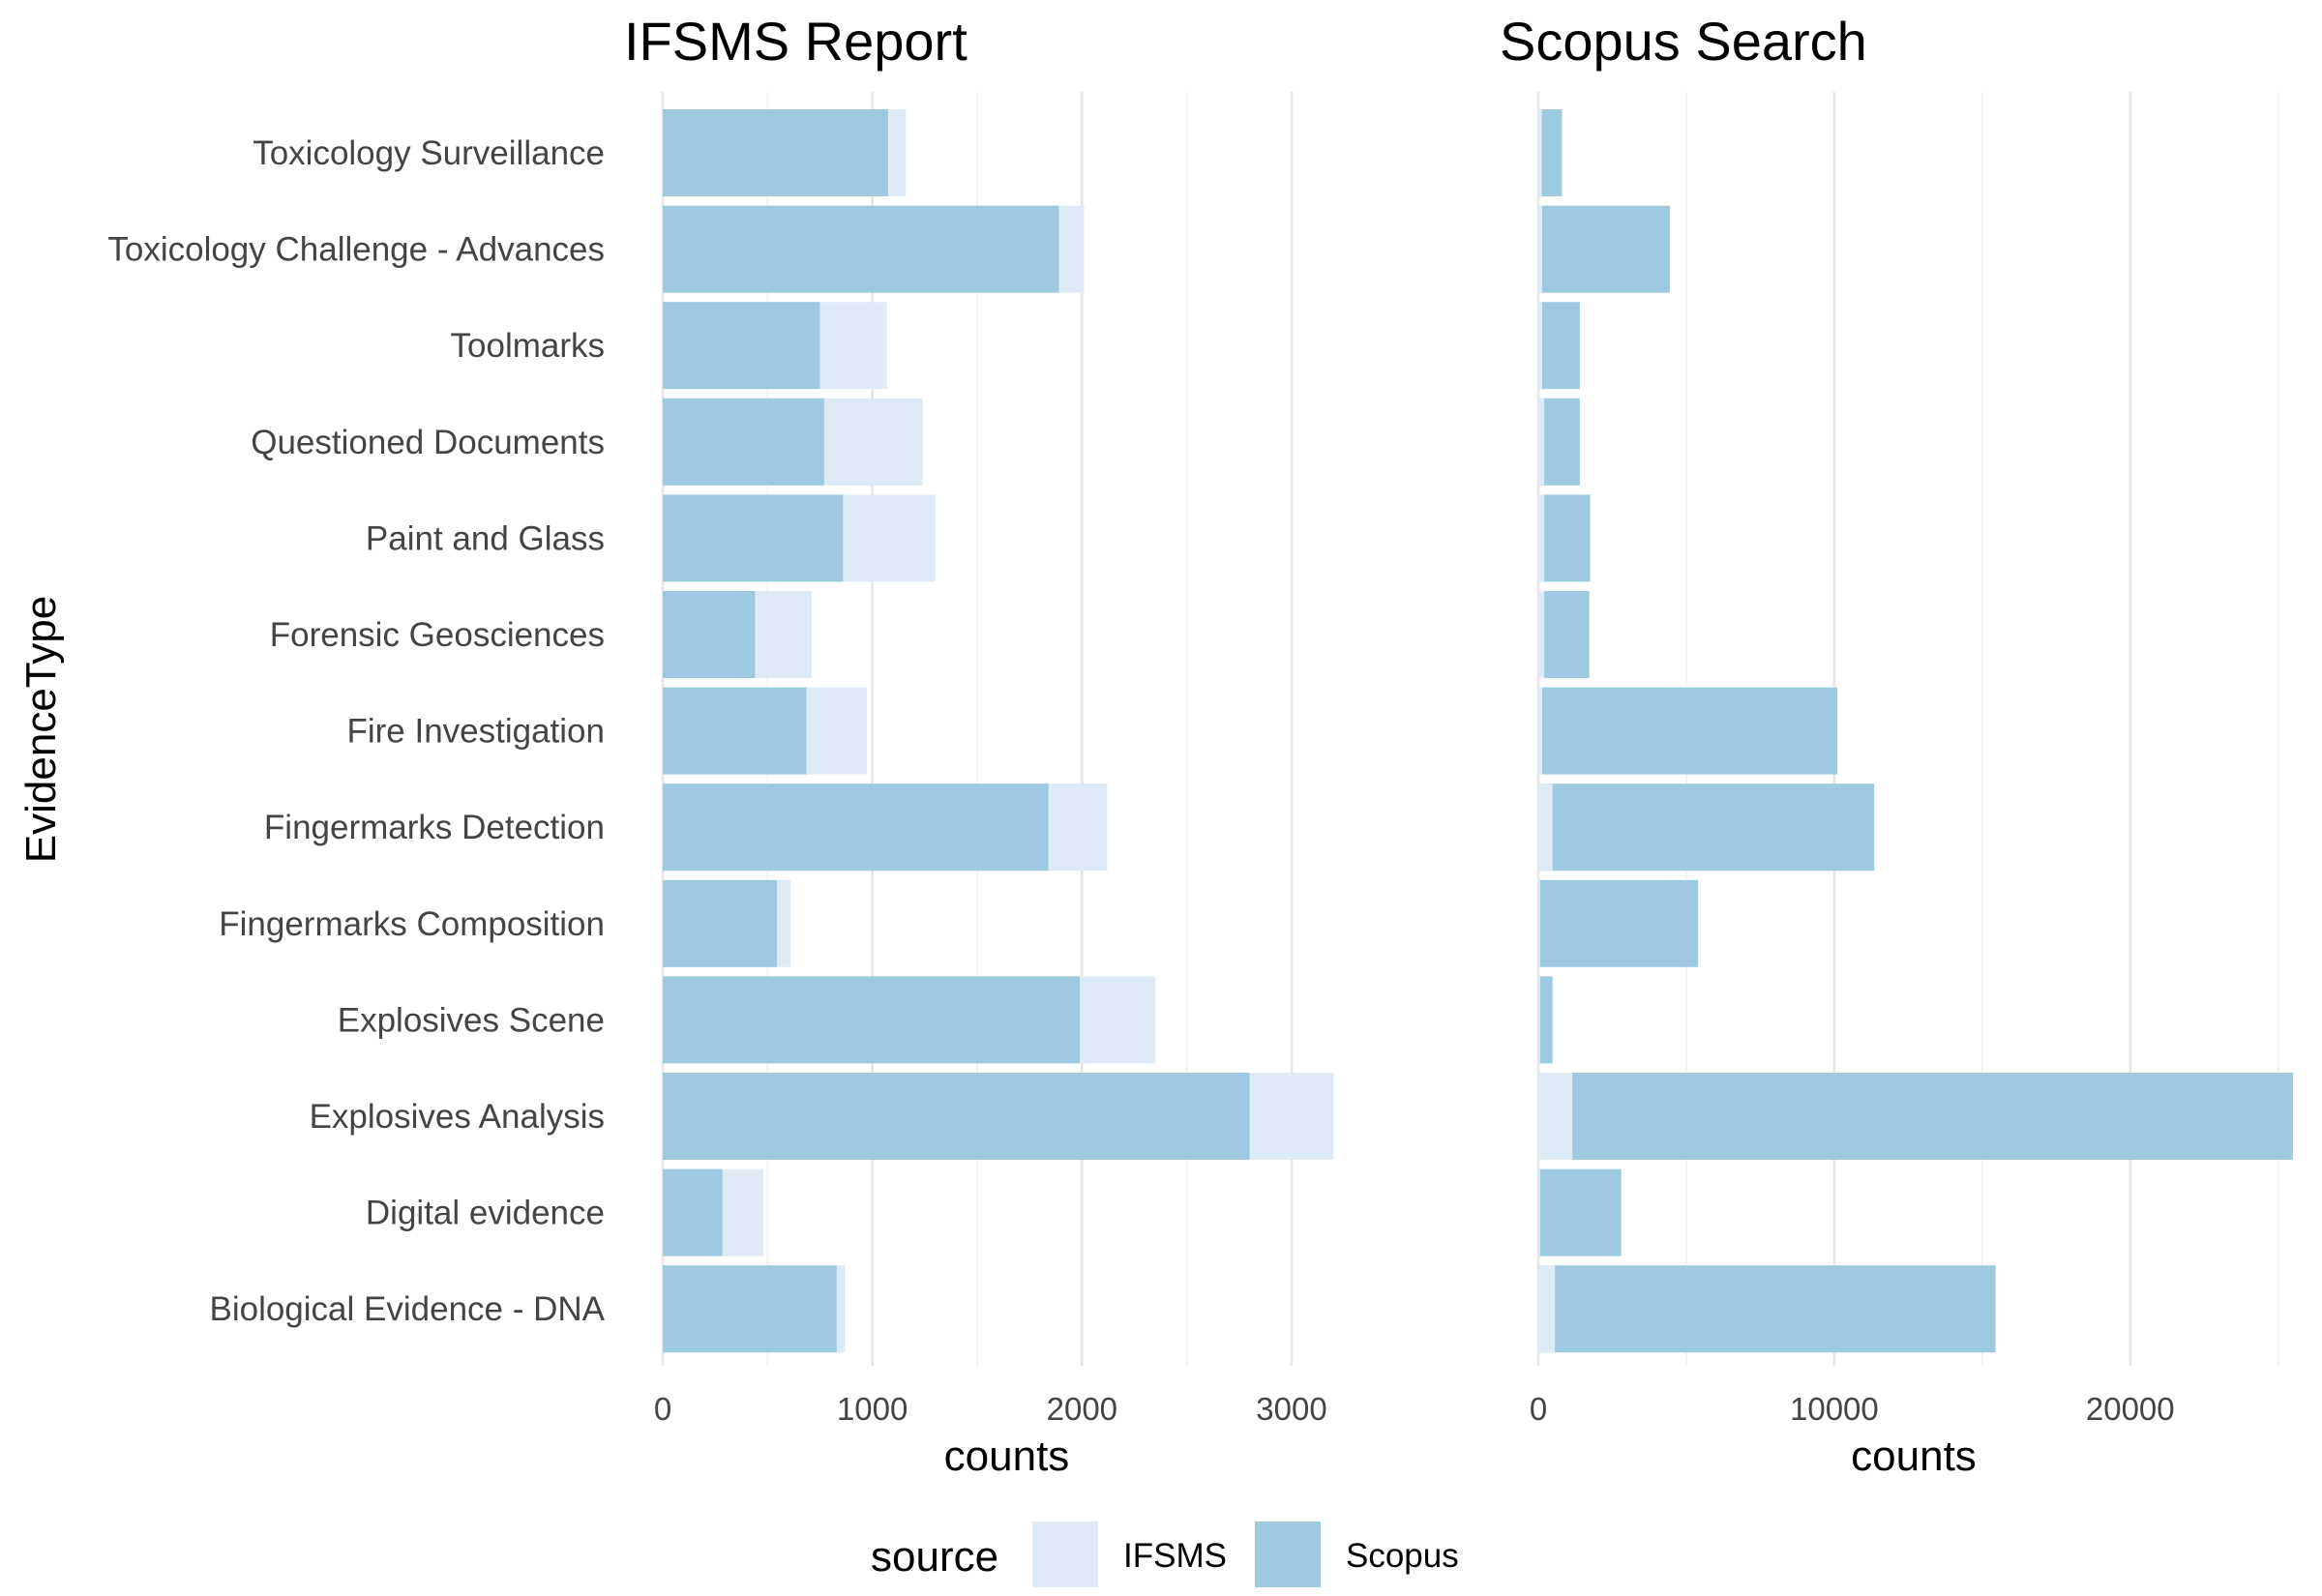 The image size is (2322, 1596). I want to click on category-label: Fingermarks Composition, so click(412, 924).